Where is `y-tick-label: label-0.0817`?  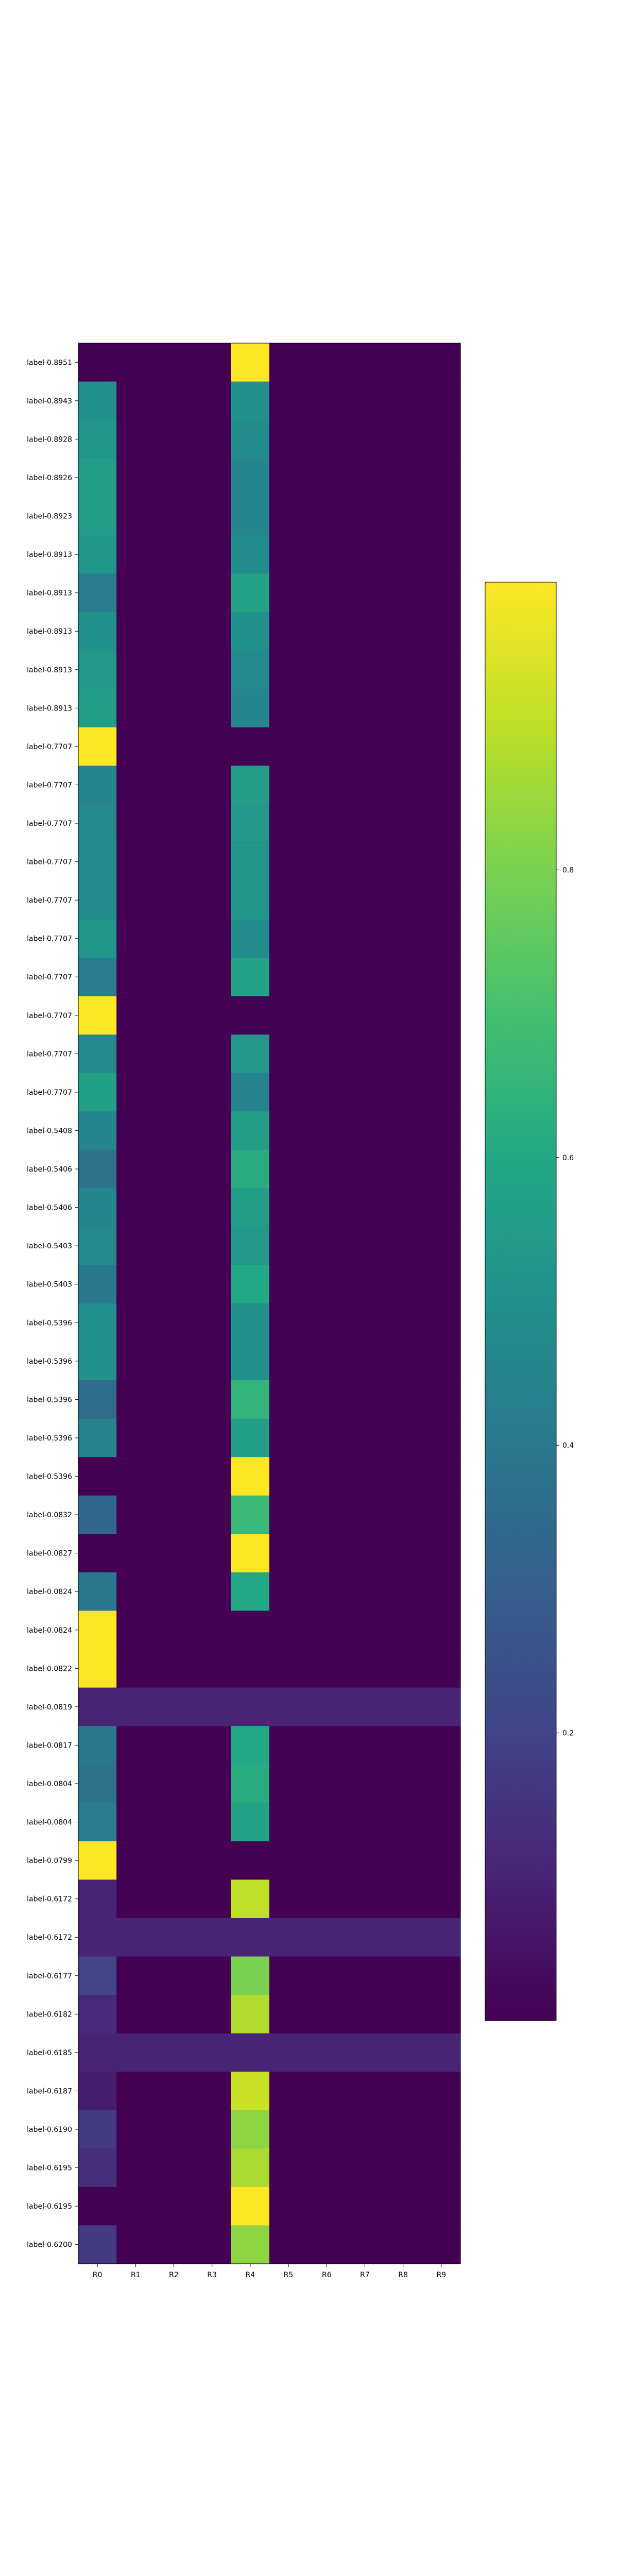 y-tick-label: label-0.0817 is located at coordinates (49, 1745).